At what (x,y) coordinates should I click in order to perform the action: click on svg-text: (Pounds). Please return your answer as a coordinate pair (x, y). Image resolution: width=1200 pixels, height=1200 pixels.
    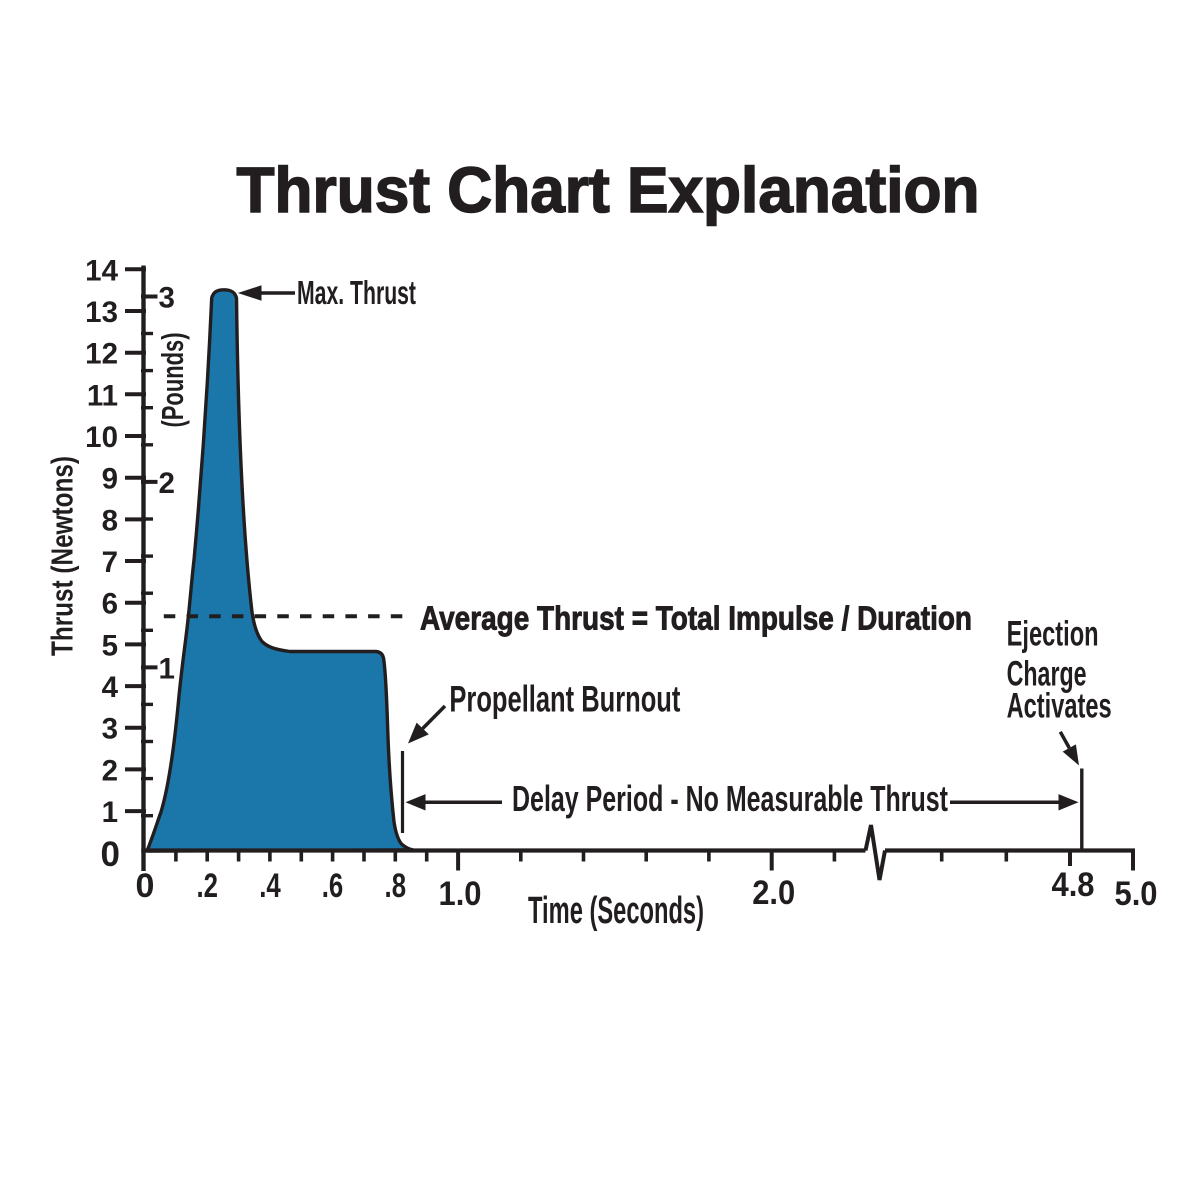
    Looking at the image, I should click on (173, 380).